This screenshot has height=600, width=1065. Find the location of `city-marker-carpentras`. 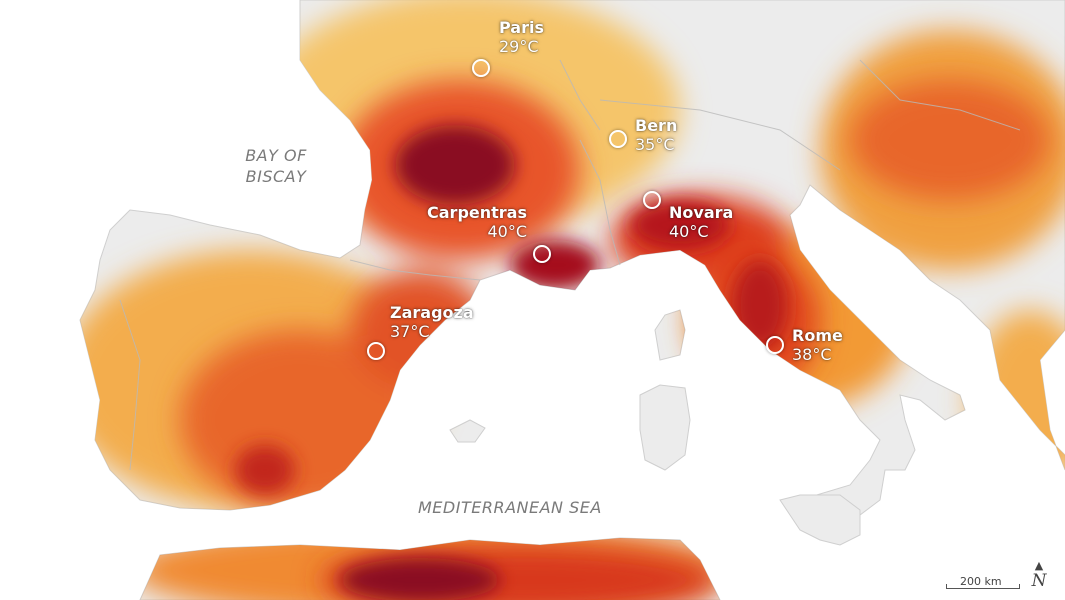

city-marker-carpentras is located at coordinates (542, 254).